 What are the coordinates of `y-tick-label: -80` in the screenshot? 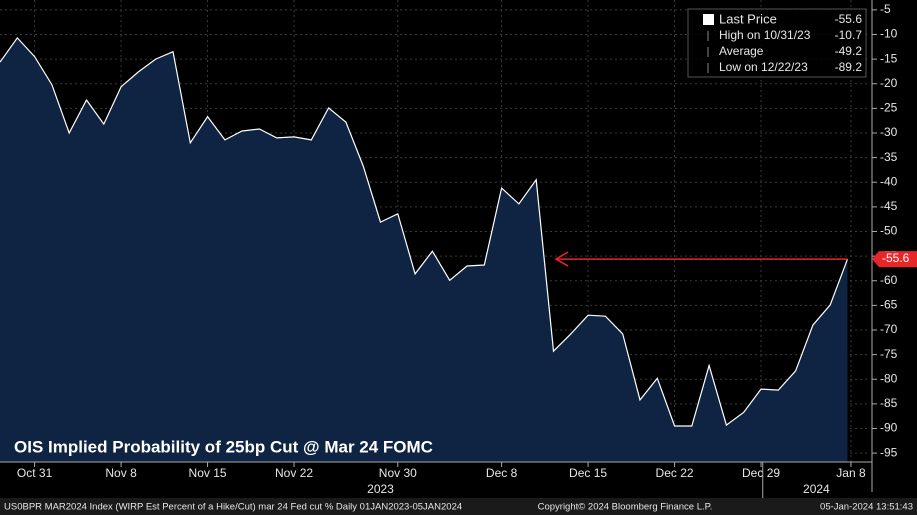 It's located at (889, 378).